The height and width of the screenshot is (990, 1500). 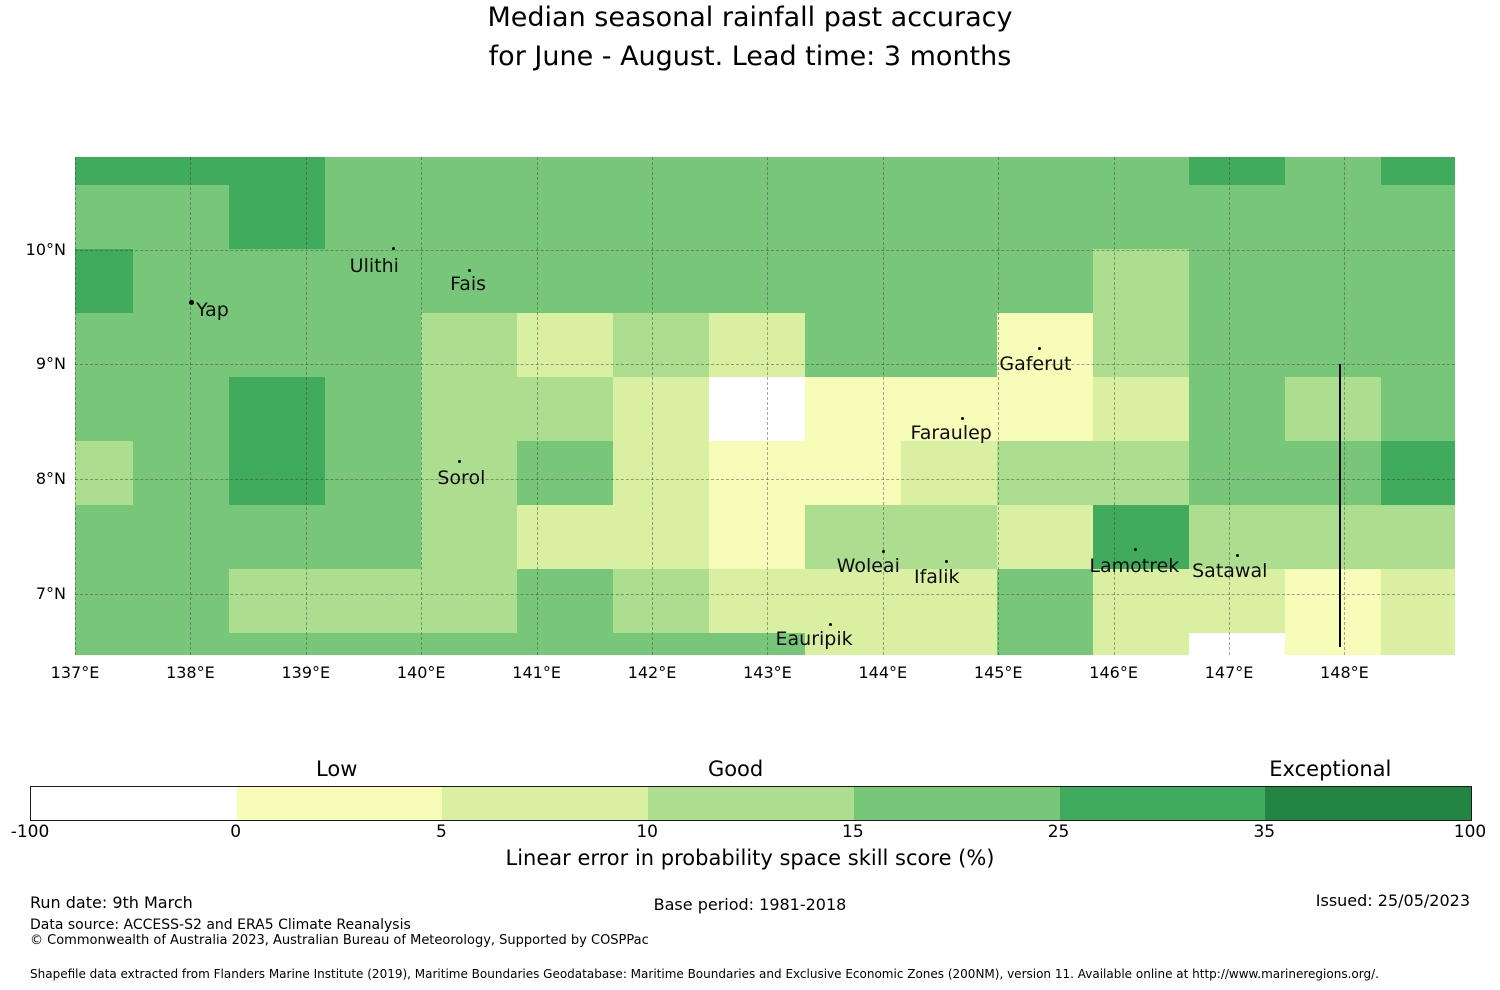 I want to click on x-tick-label: 148°E, so click(x=1344, y=672).